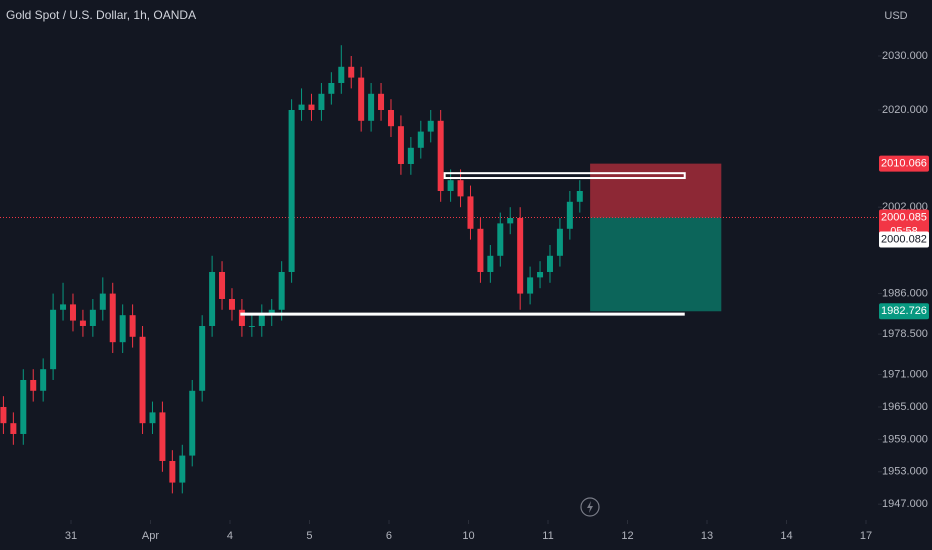 The image size is (932, 550). I want to click on x-tick-label: 4, so click(230, 536).